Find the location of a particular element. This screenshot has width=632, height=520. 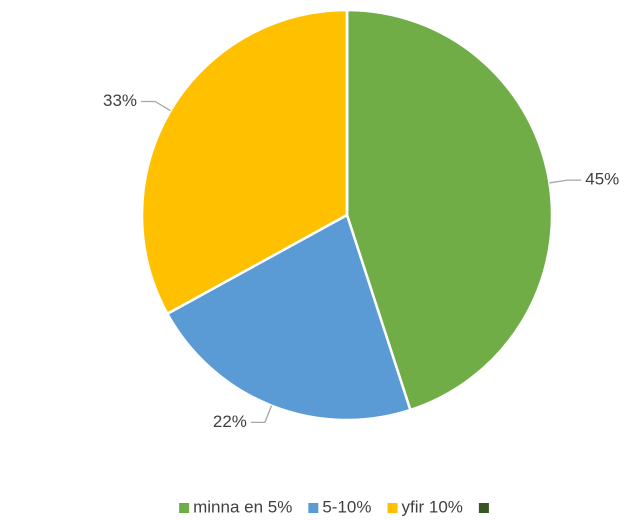

legend: minna en 5% 5-10% yfir 10% is located at coordinates (334, 506).